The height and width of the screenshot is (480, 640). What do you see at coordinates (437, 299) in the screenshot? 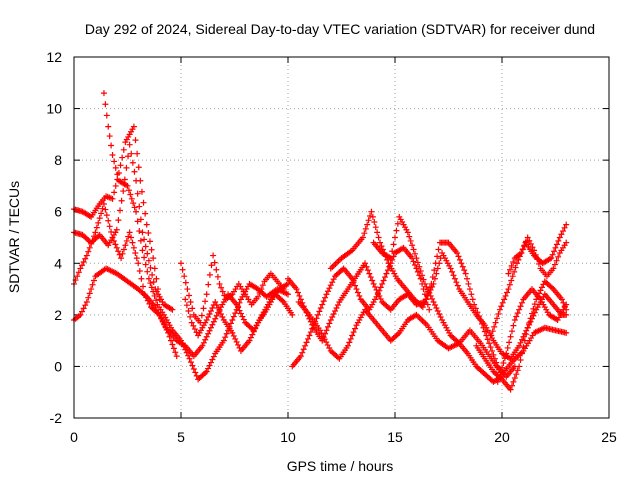
I see `series-sat-l` at bounding box center [437, 299].